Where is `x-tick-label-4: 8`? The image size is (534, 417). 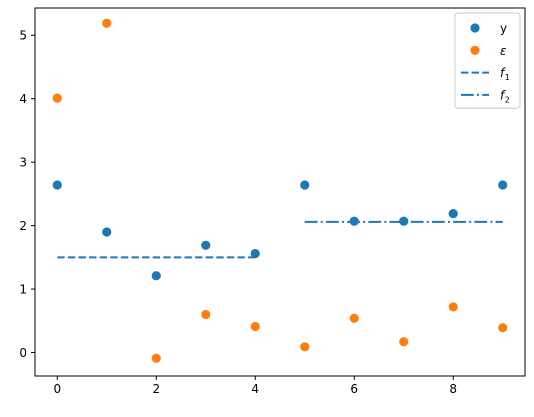
x-tick-label-4: 8 is located at coordinates (453, 389).